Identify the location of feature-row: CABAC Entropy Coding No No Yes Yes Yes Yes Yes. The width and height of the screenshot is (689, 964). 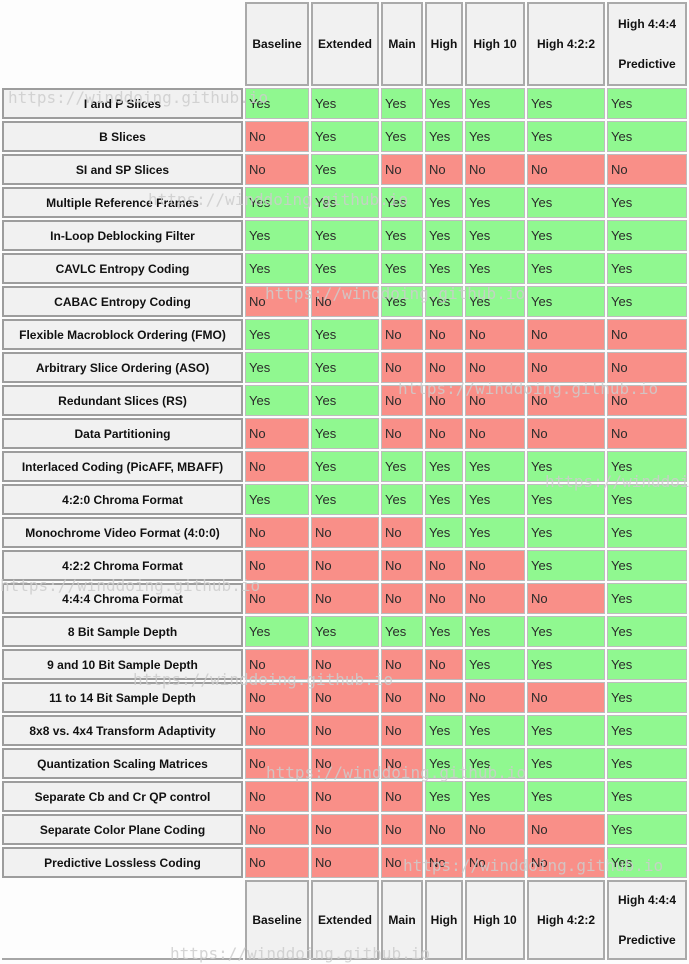
(344, 301).